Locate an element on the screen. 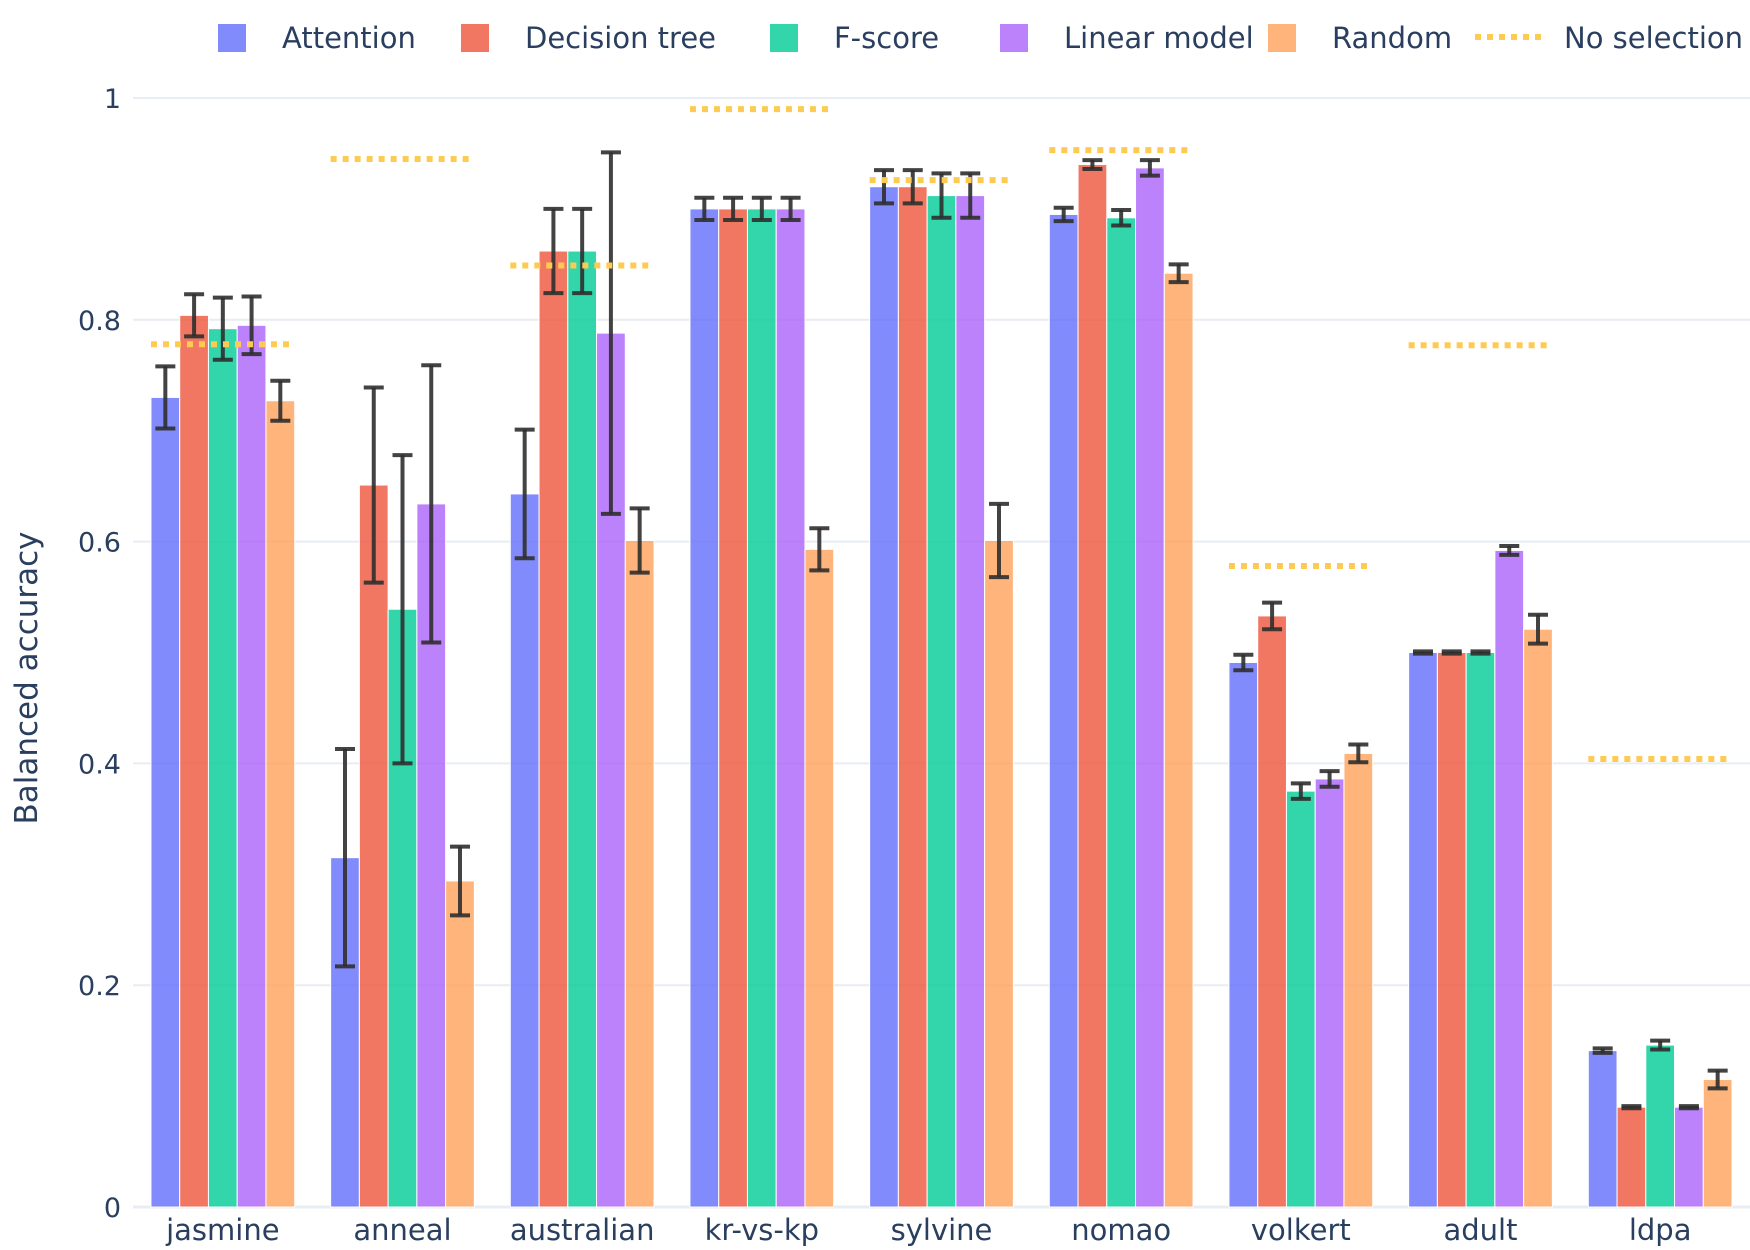 This screenshot has height=1250, width=1750. legend-item: No selection is located at coordinates (1609, 38).